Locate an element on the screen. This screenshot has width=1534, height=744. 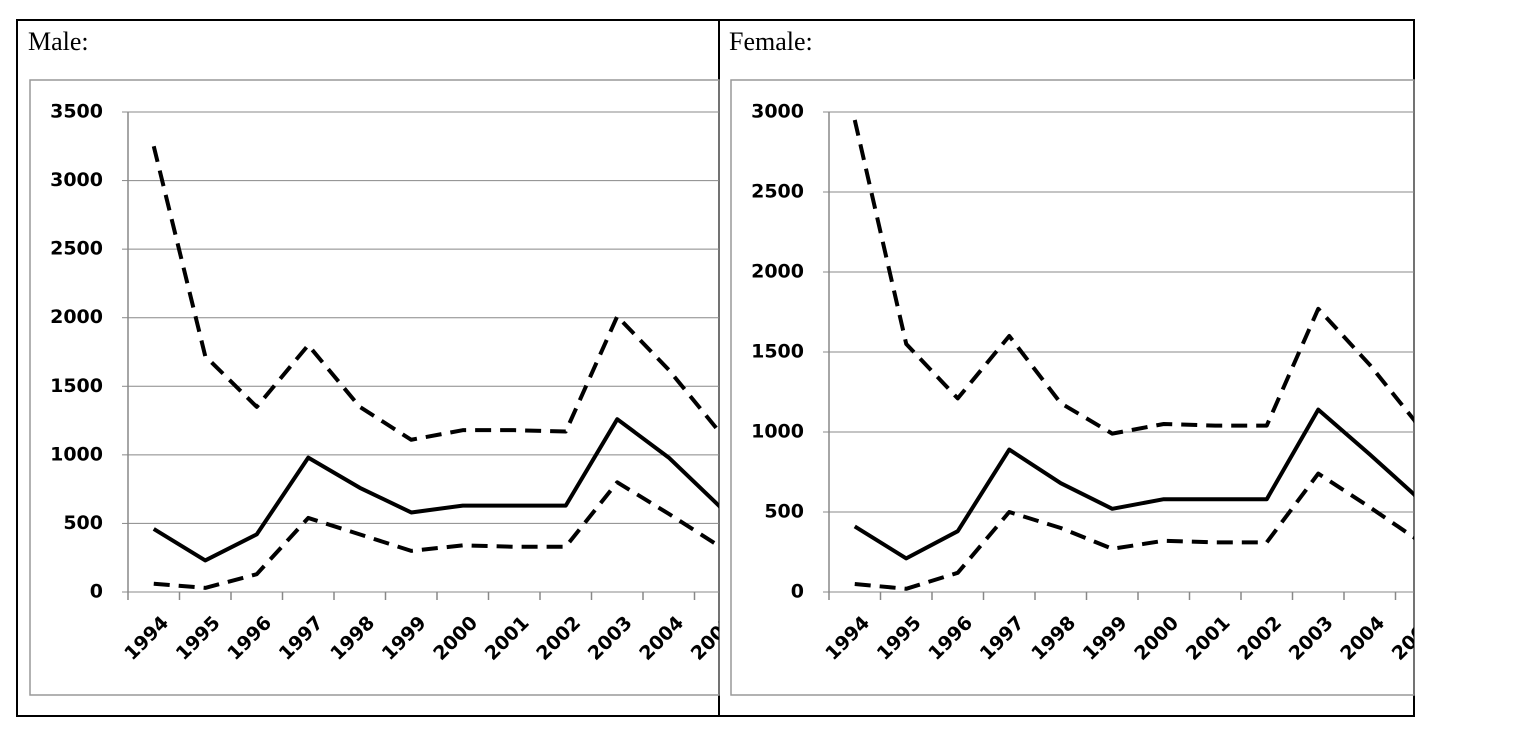
chart-title: Male: is located at coordinates (58, 41).